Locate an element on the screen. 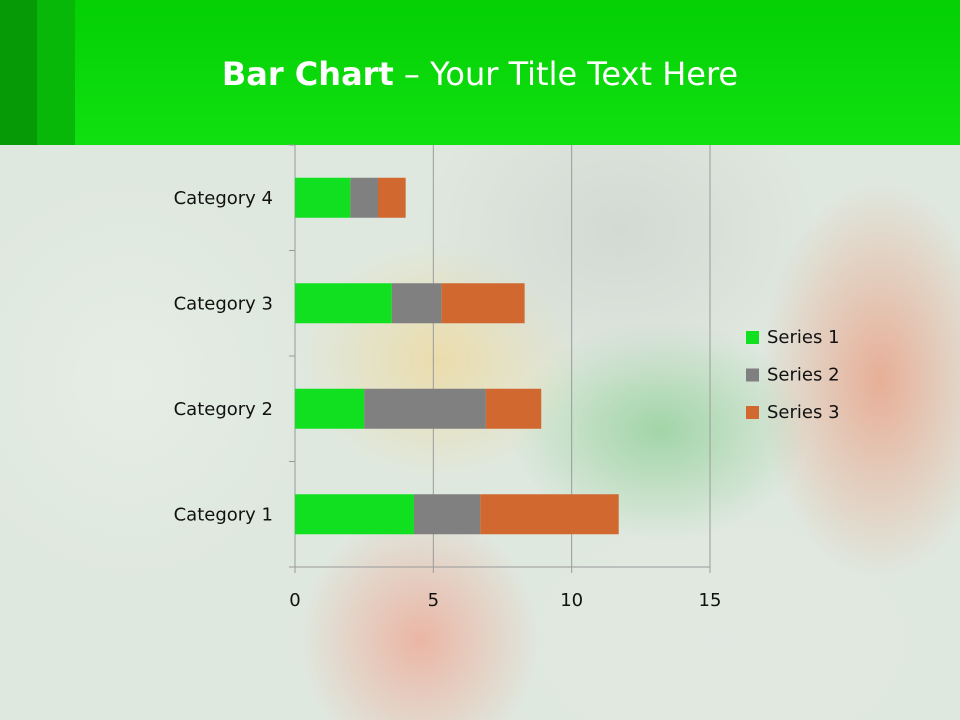 The width and height of the screenshot is (960, 720). category-label: Category 2 is located at coordinates (223, 409).